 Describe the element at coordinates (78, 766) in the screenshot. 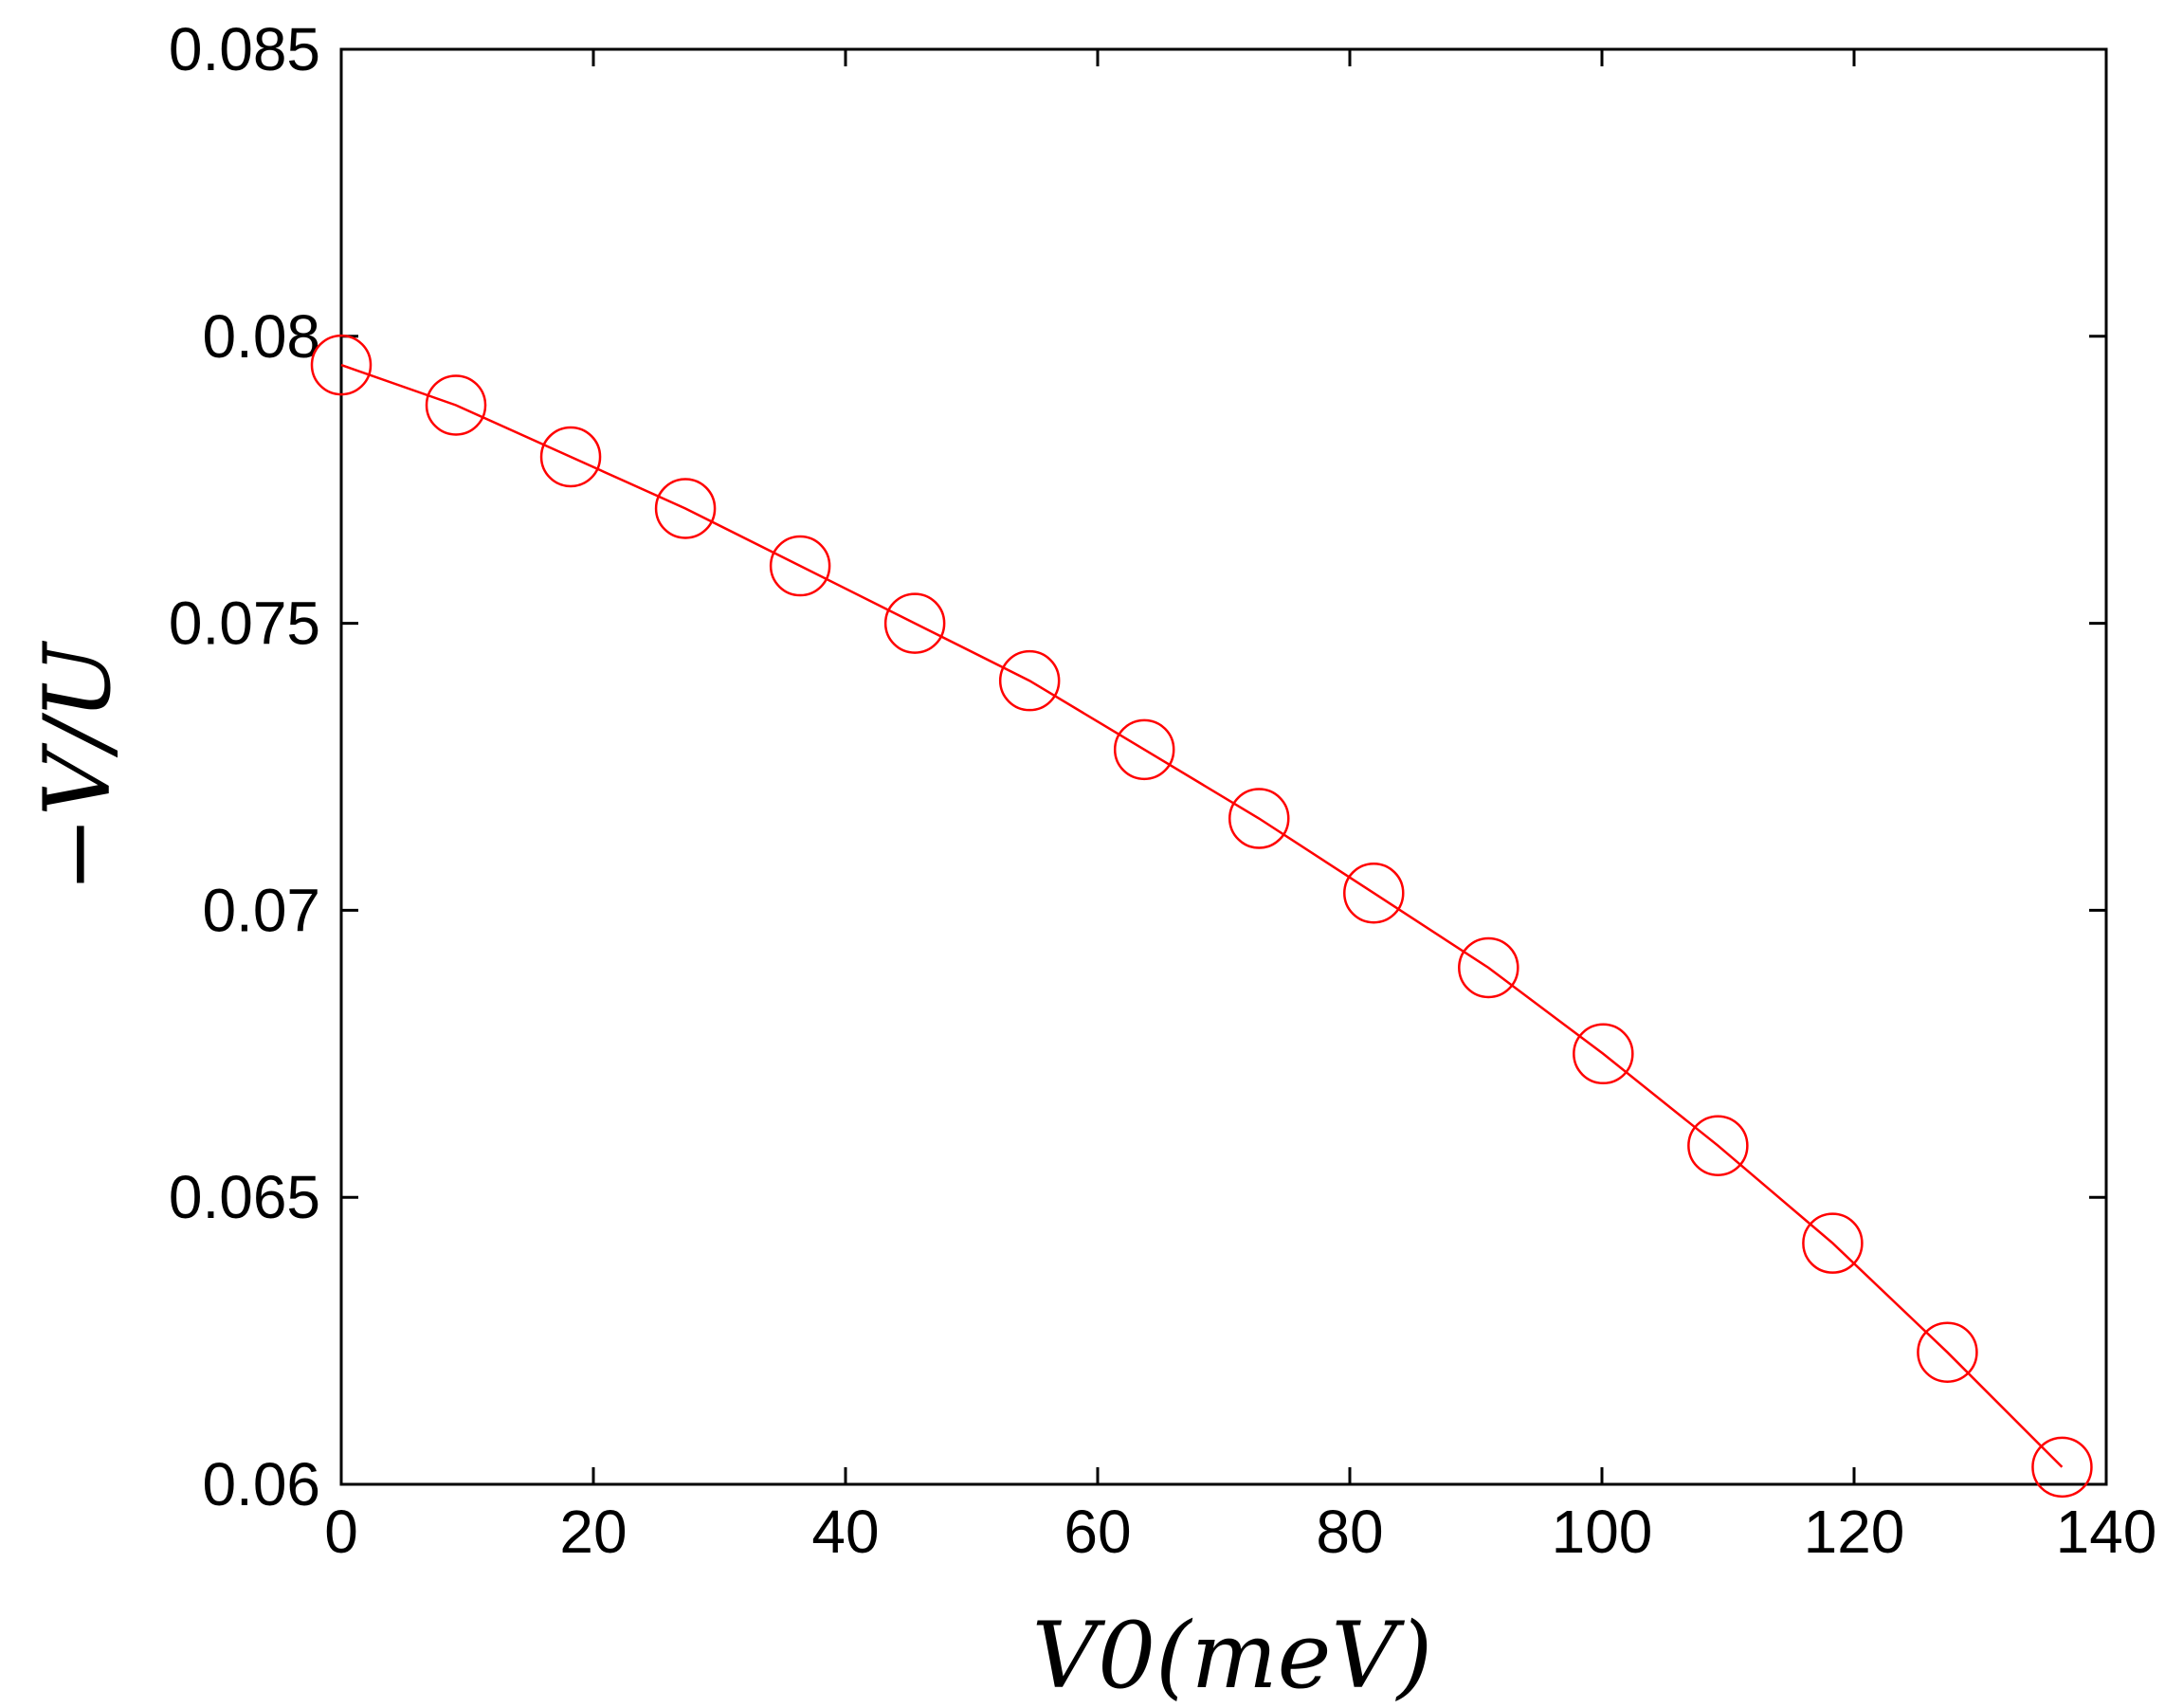

I see `y-axis-title: −V/U` at that location.